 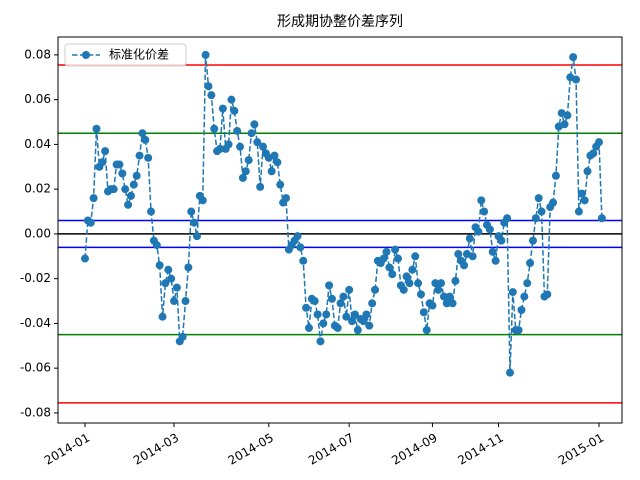 What do you see at coordinates (414, 449) in the screenshot?
I see `x-tick-label: 2014-09` at bounding box center [414, 449].